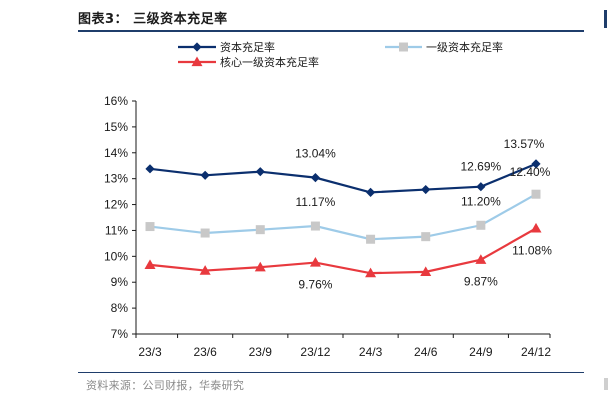  What do you see at coordinates (331, 31) in the screenshot?
I see `title-divider` at bounding box center [331, 31].